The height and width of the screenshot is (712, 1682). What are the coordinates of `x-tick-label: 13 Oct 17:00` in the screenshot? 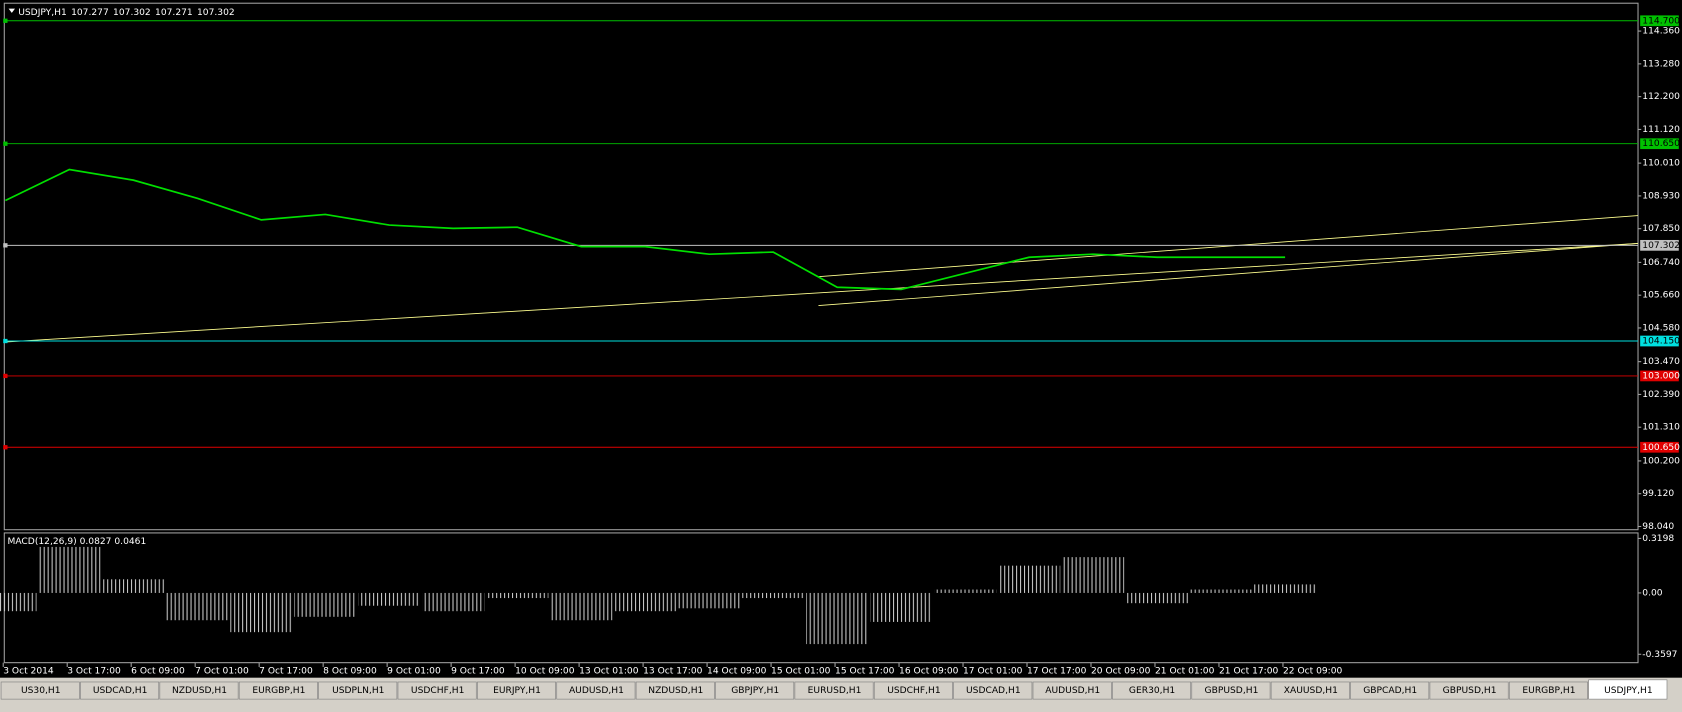 It's located at (673, 672).